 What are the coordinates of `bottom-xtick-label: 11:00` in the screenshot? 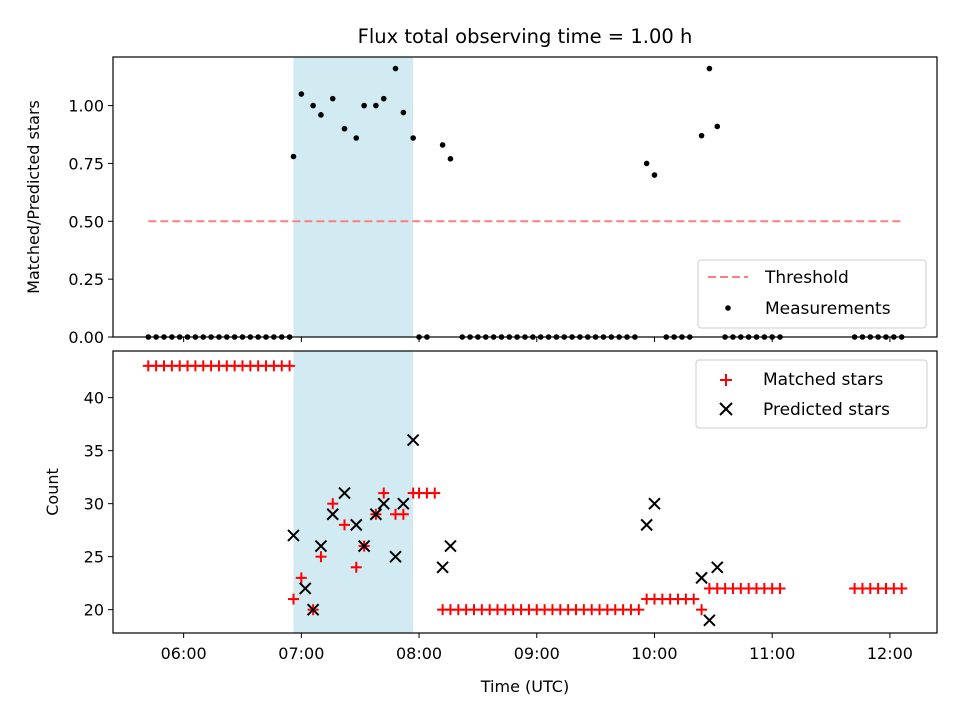 It's located at (772, 653).